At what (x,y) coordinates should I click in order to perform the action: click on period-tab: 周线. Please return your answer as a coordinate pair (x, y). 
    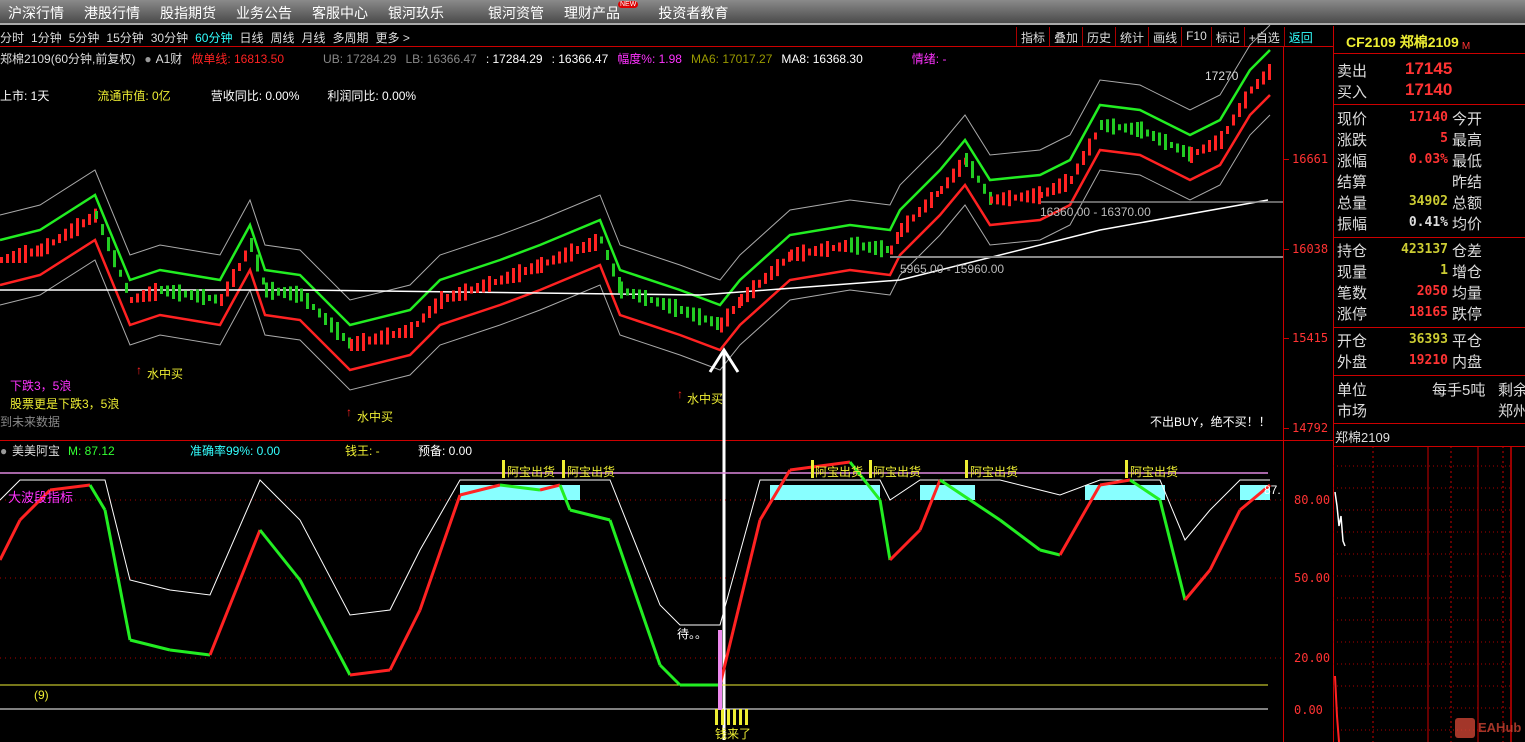
    Looking at the image, I should click on (282, 38).